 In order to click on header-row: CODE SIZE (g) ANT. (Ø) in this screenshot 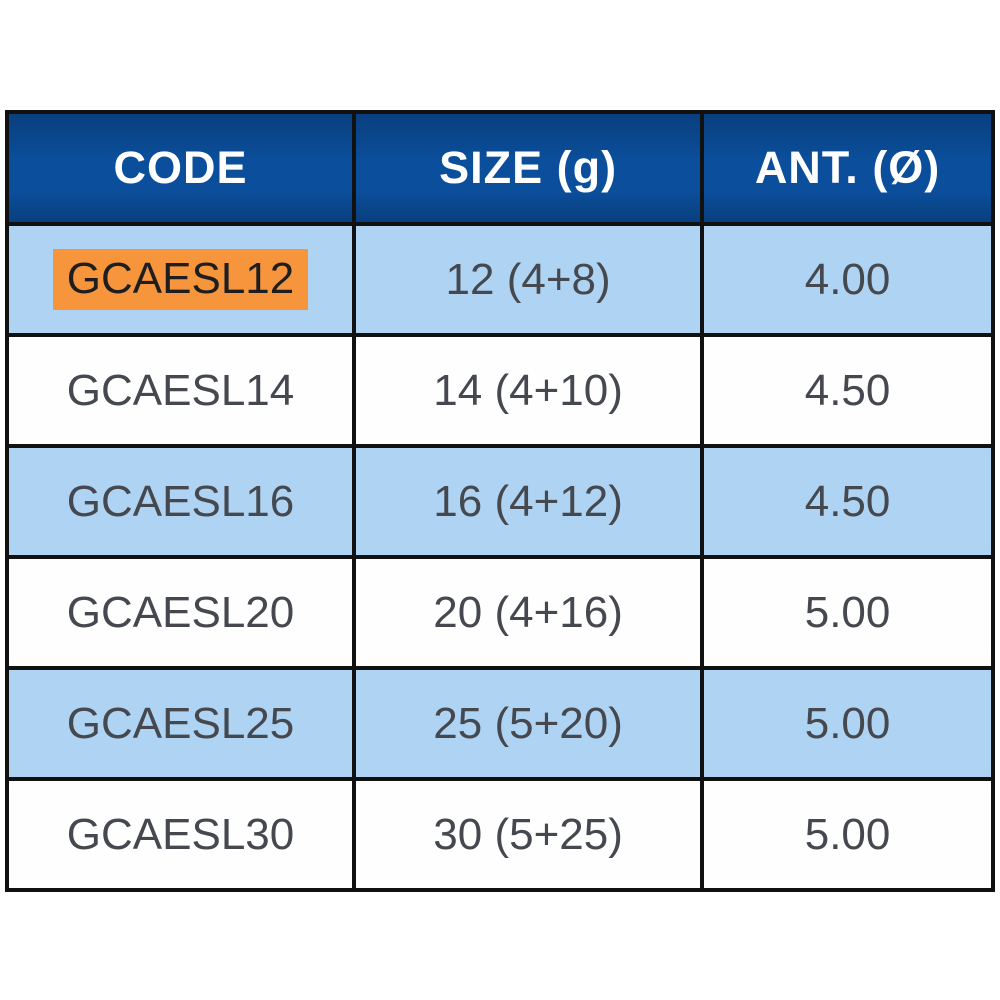, I will do `click(499, 168)`.